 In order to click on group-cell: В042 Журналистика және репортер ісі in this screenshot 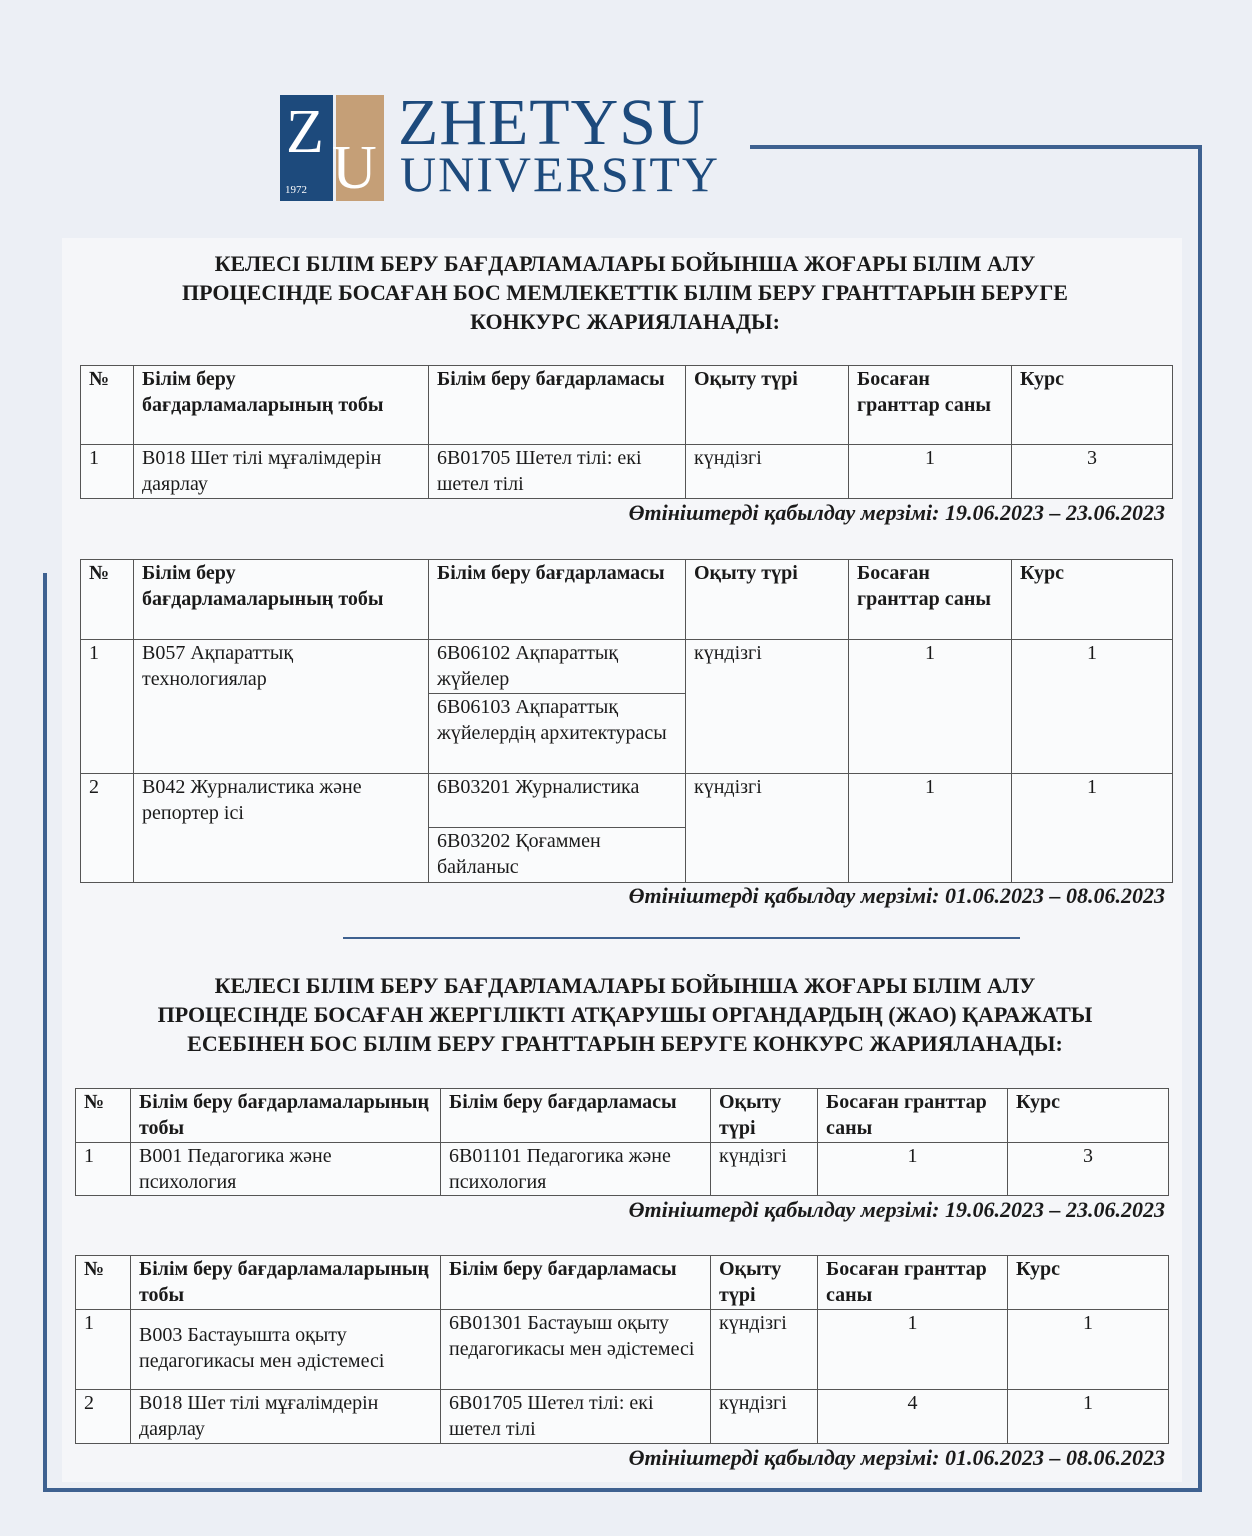, I will do `click(281, 828)`.